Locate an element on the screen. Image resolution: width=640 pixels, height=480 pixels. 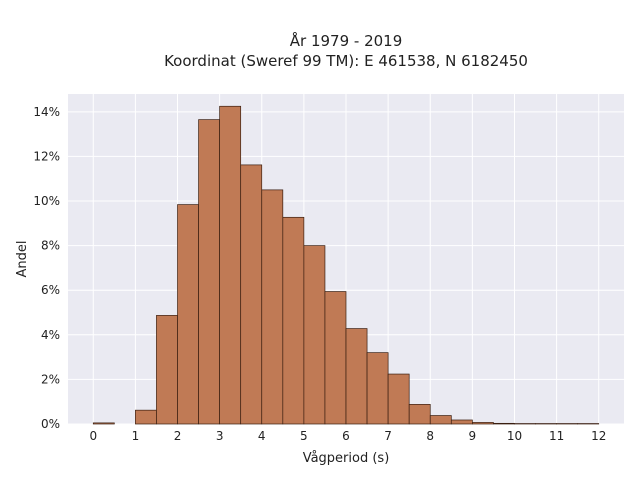
y-tick-label: 8% is located at coordinates (50, 246).